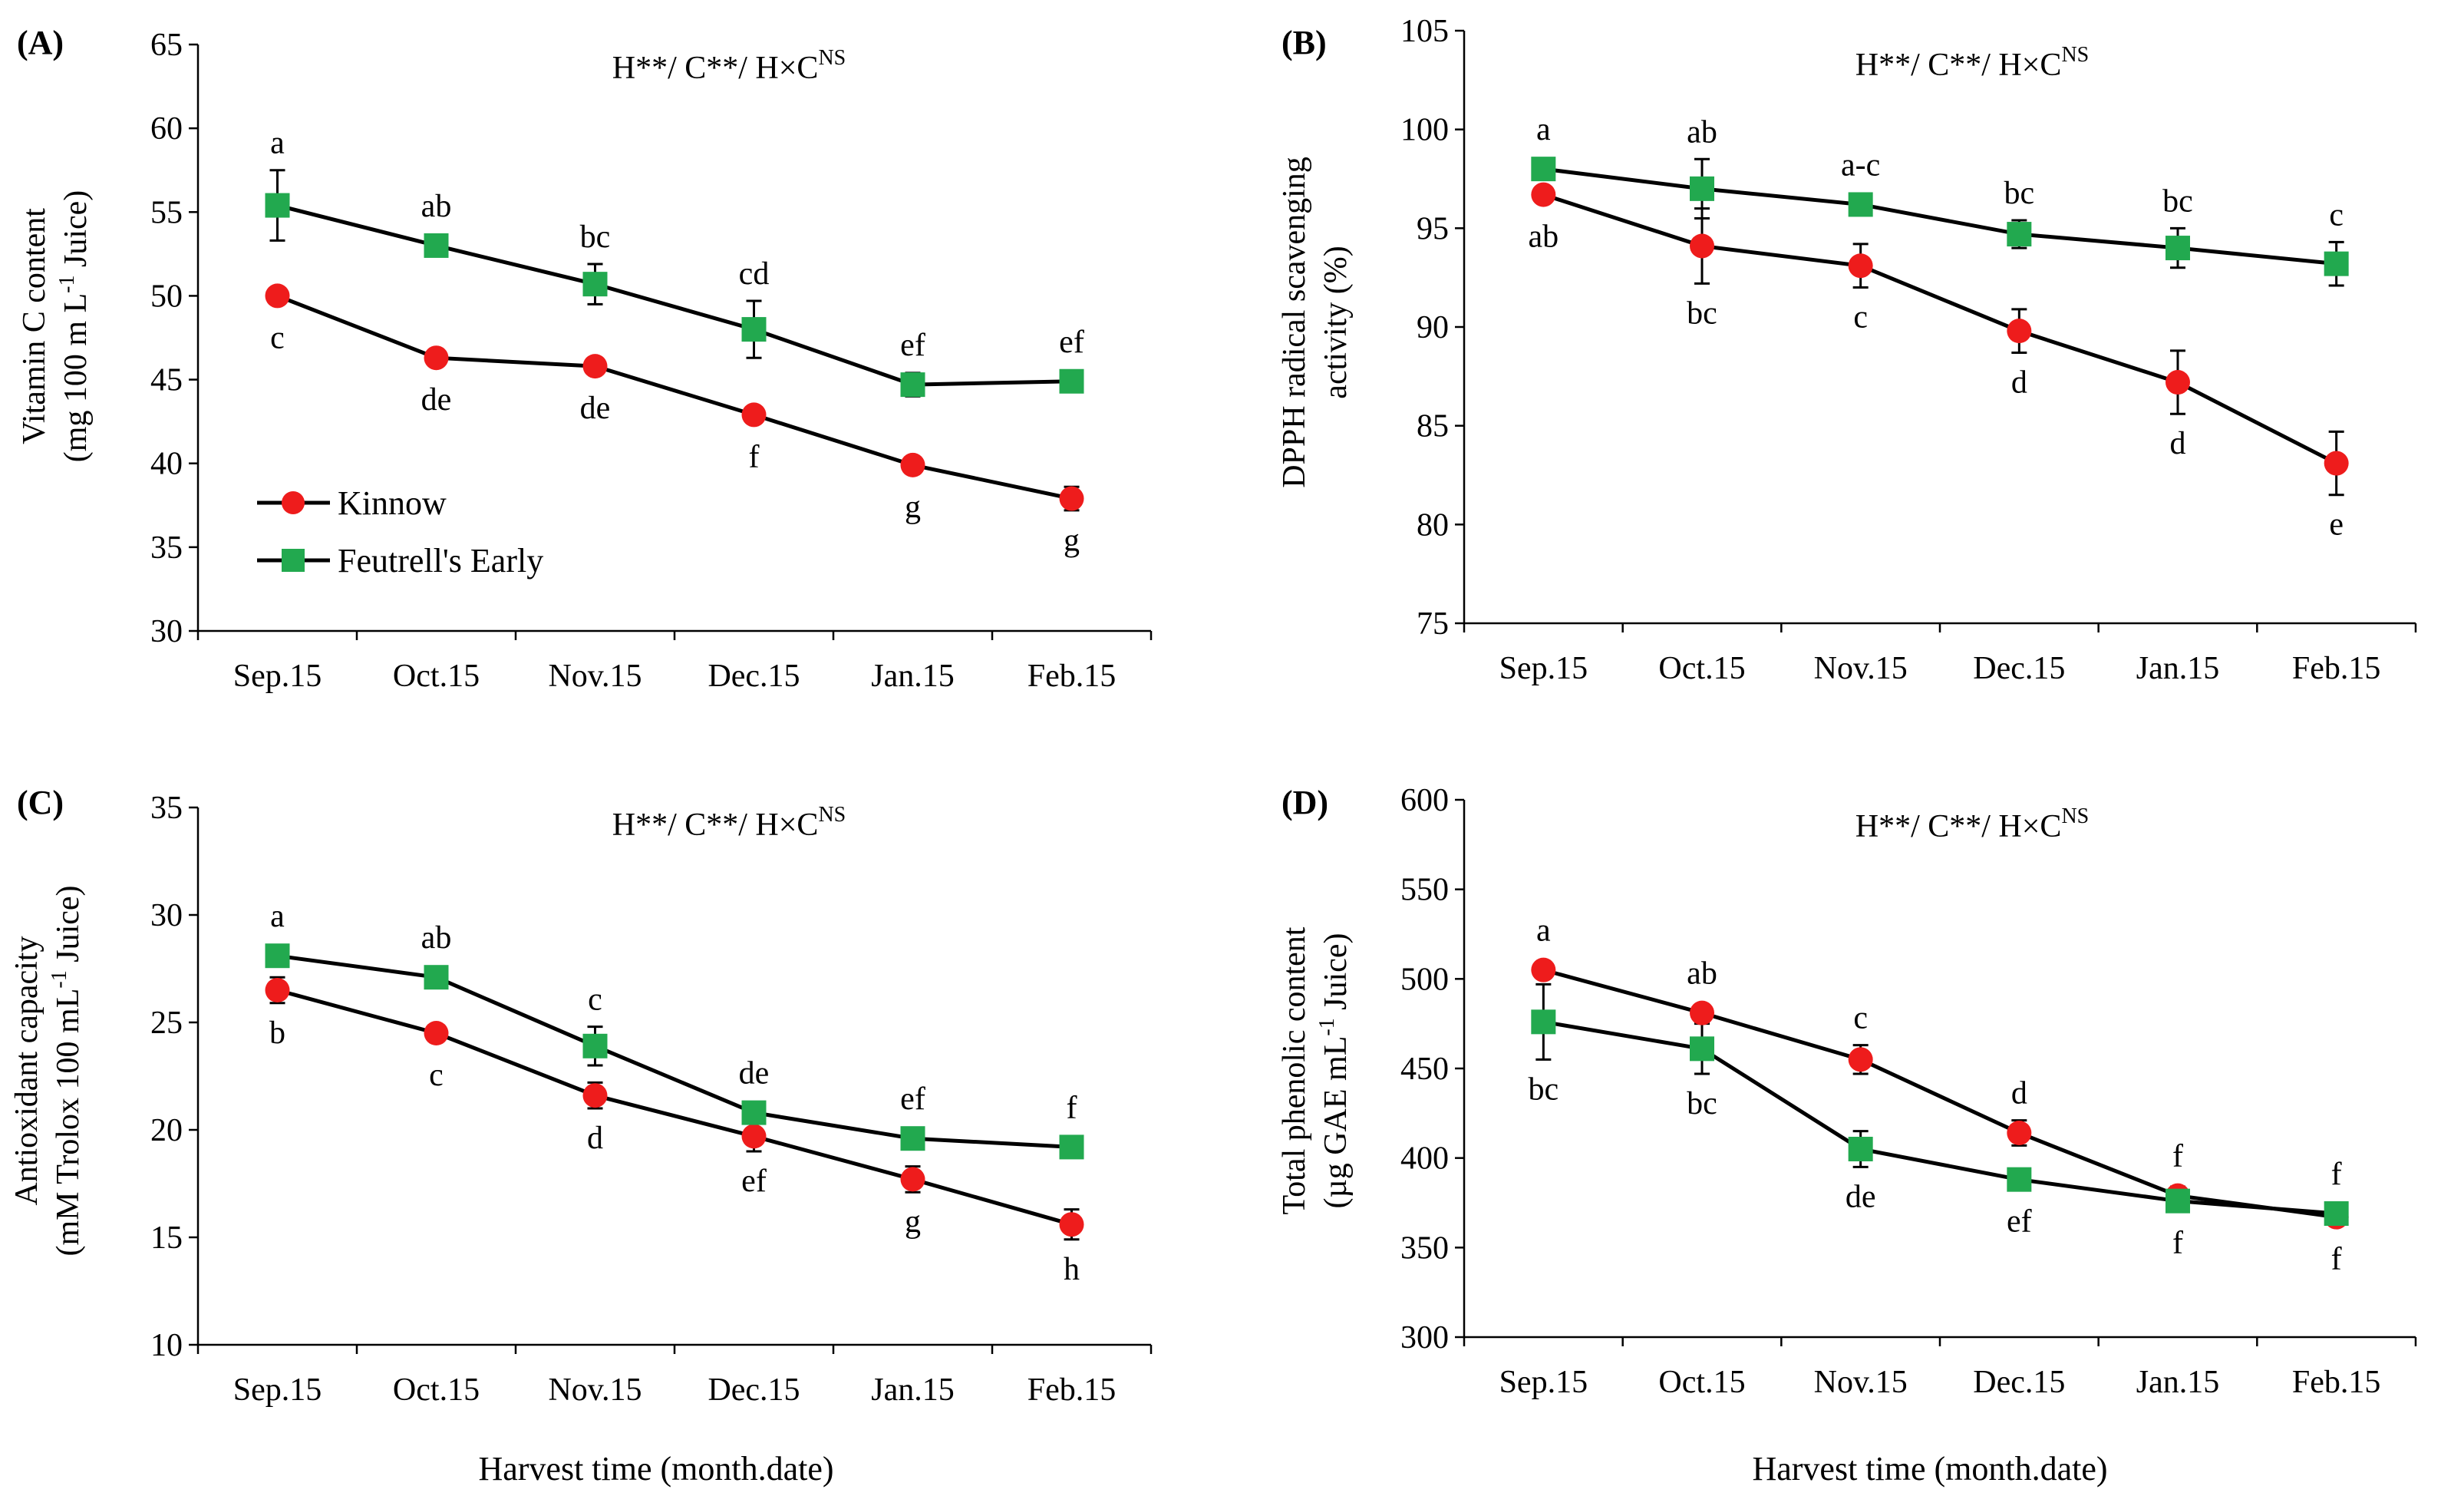 This screenshot has height=1496, width=2464. What do you see at coordinates (167, 212) in the screenshot?
I see `y-tick-label-a: 55` at bounding box center [167, 212].